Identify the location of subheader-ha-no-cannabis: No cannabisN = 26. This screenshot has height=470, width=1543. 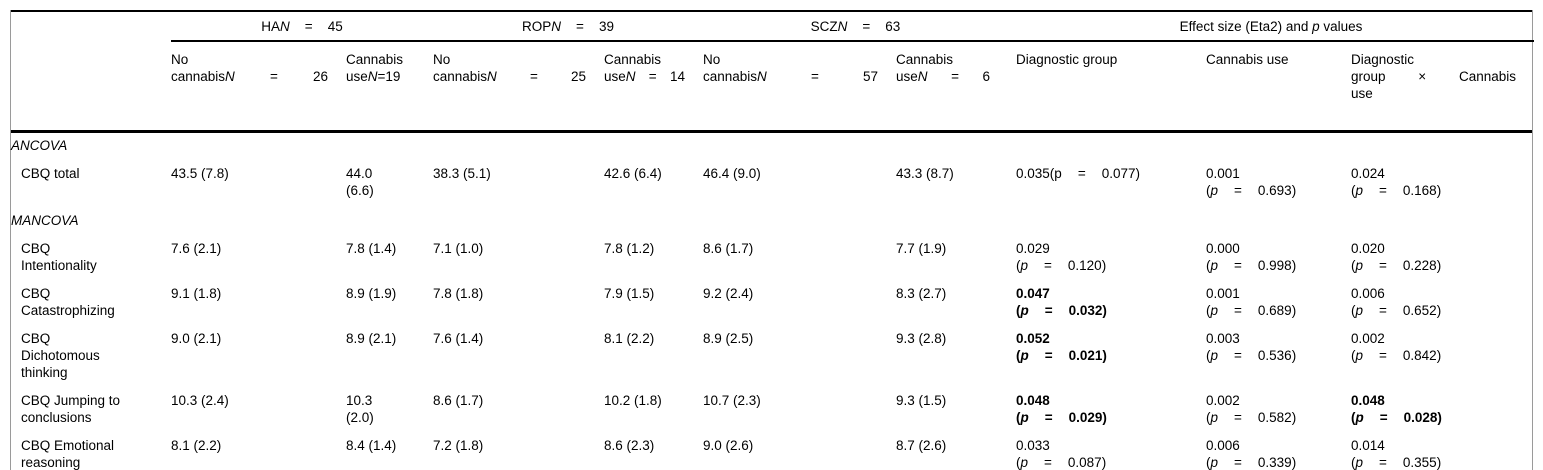
(258, 86).